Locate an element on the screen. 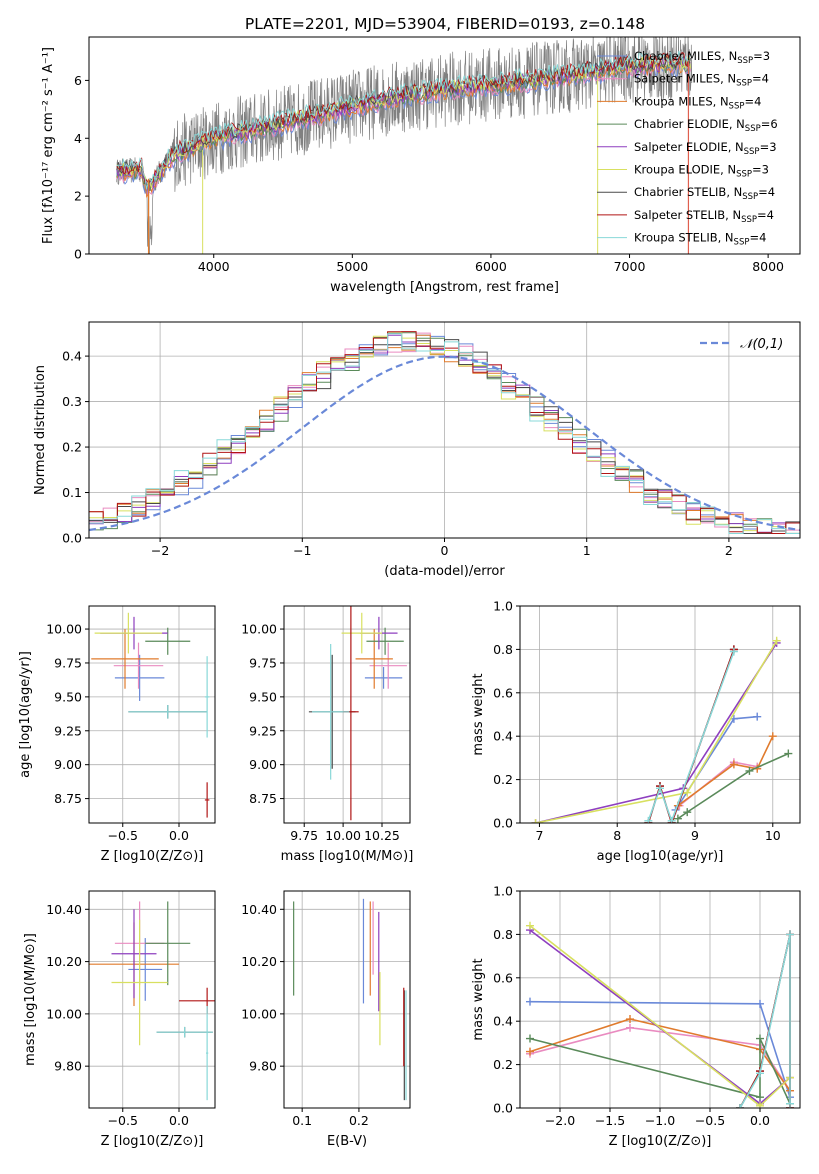 This screenshot has height=1174, width=819. y-tick-label: 9.25 is located at coordinates (263, 730).